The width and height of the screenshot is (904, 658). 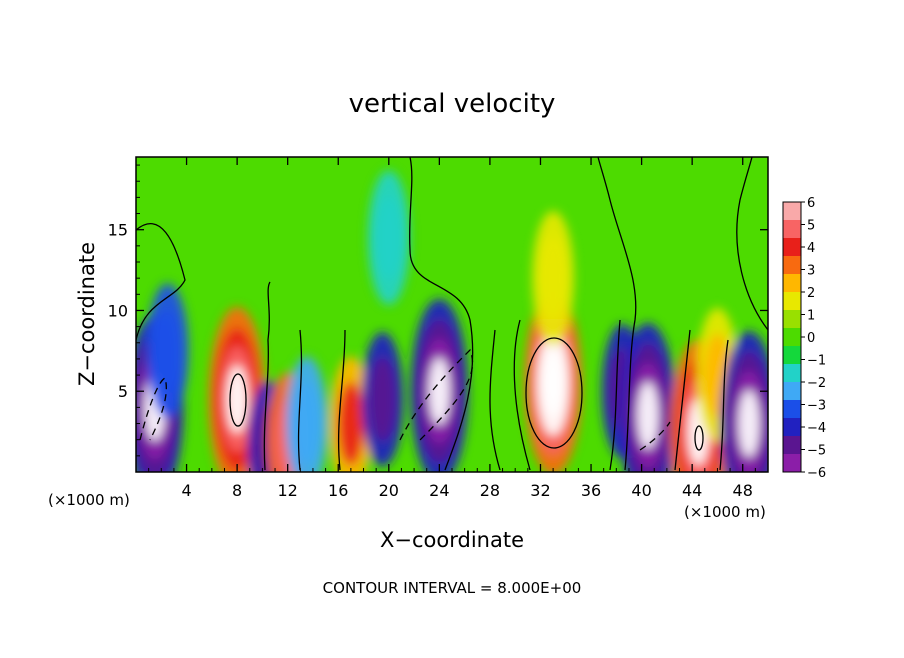 I want to click on y-tick-label: 5, so click(x=123, y=391).